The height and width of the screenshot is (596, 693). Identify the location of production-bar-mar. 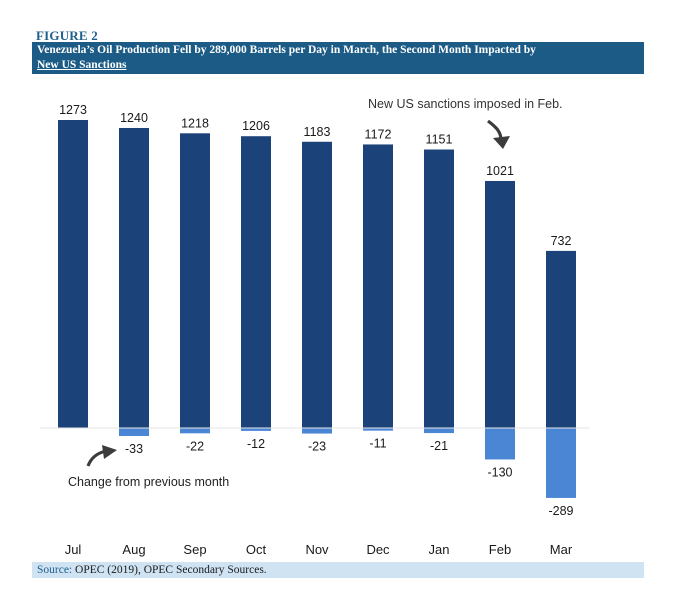
(561, 339).